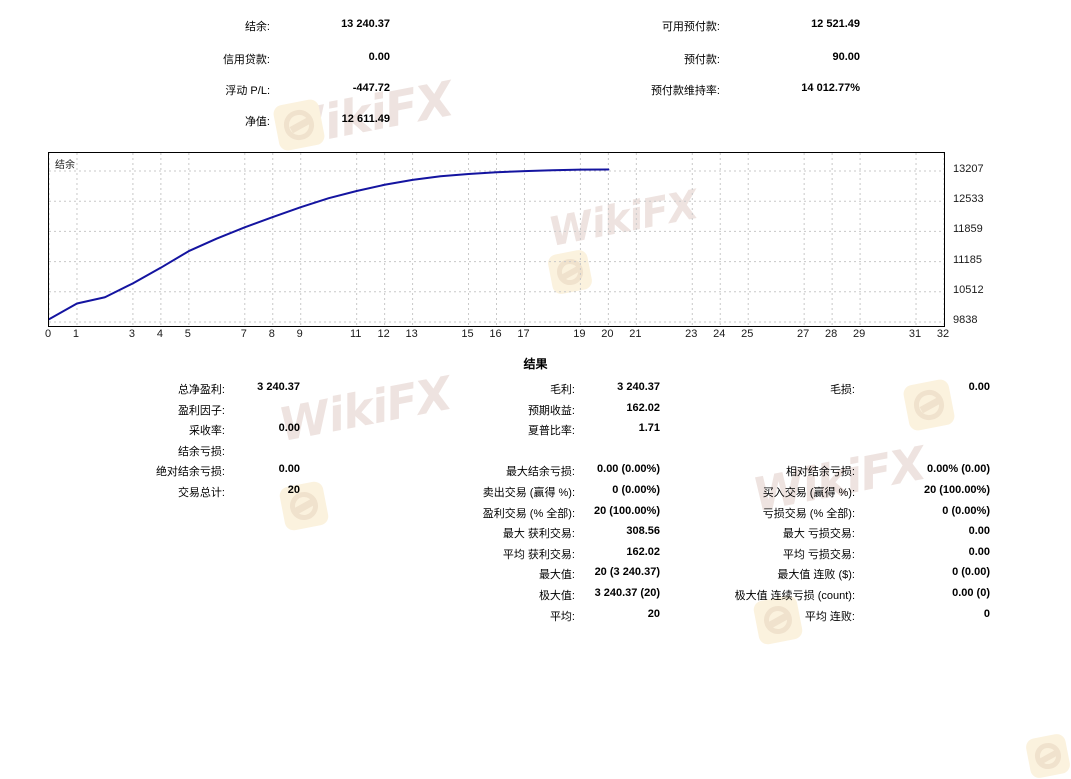 This screenshot has width=1071, height=779. I want to click on chart-x-tick: 1, so click(76, 334).